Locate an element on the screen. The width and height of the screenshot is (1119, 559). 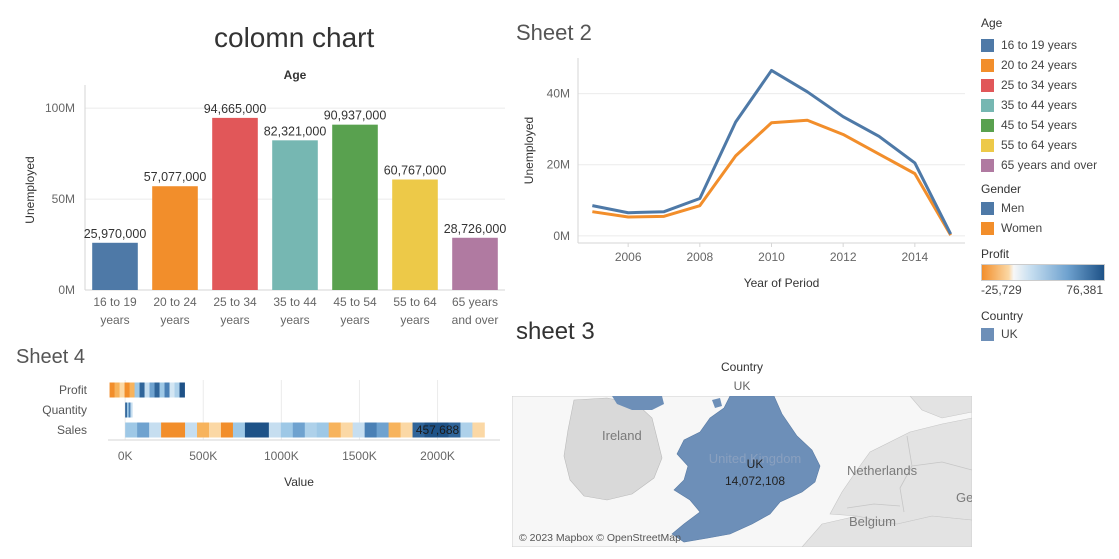
legend-item: 65 years and over is located at coordinates (1048, 165).